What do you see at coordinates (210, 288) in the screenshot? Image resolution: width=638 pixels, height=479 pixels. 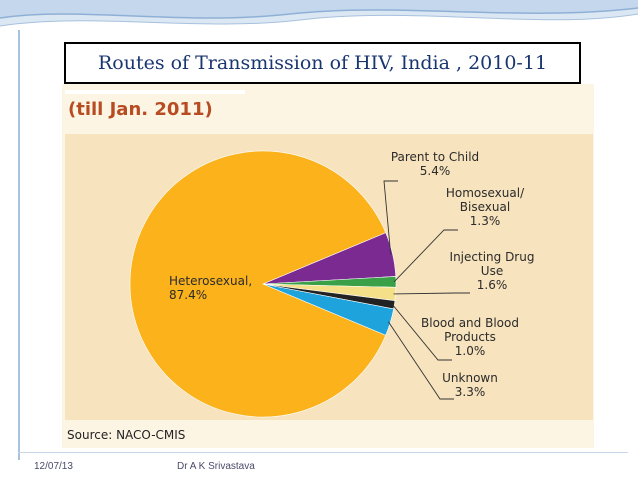 I see `label-heterosexual: Heterosexual, 87.4%` at bounding box center [210, 288].